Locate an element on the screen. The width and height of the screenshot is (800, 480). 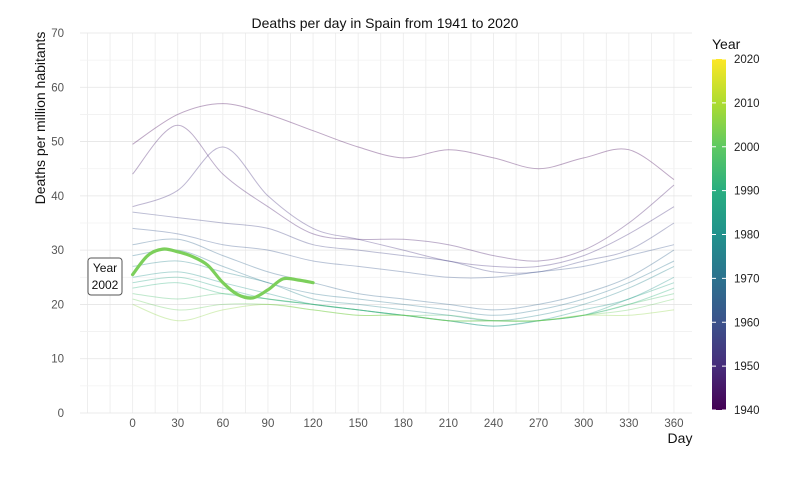
annotation-line-2: 2002 is located at coordinates (105, 285).